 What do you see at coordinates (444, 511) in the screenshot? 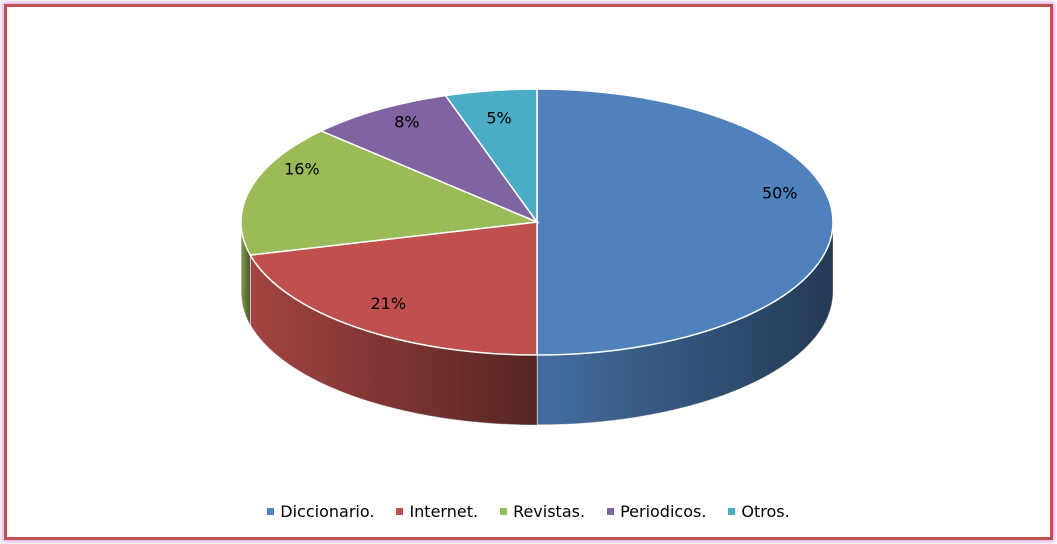
I see `legend-label: Internet.` at bounding box center [444, 511].